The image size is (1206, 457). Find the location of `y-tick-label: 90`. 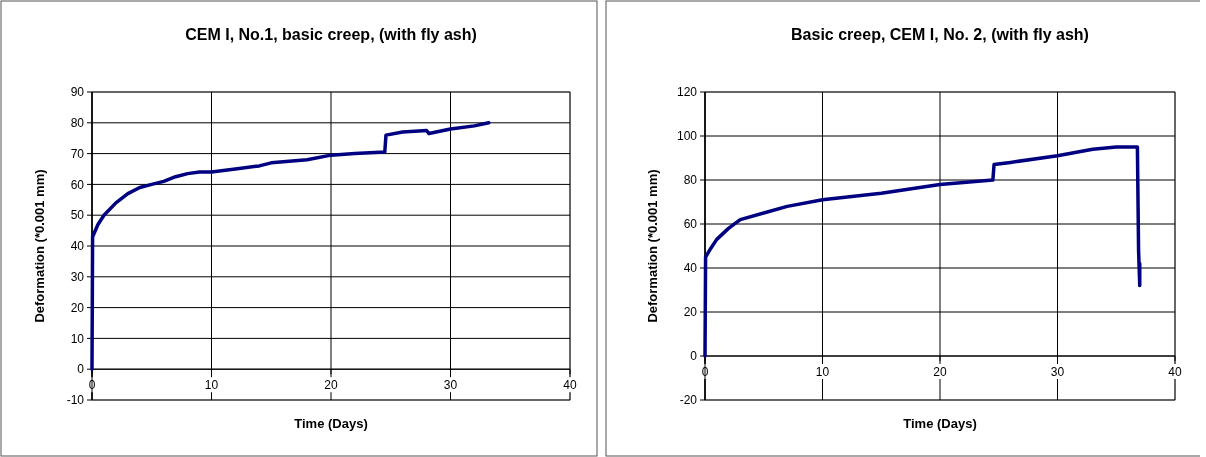

y-tick-label: 90 is located at coordinates (77, 92).